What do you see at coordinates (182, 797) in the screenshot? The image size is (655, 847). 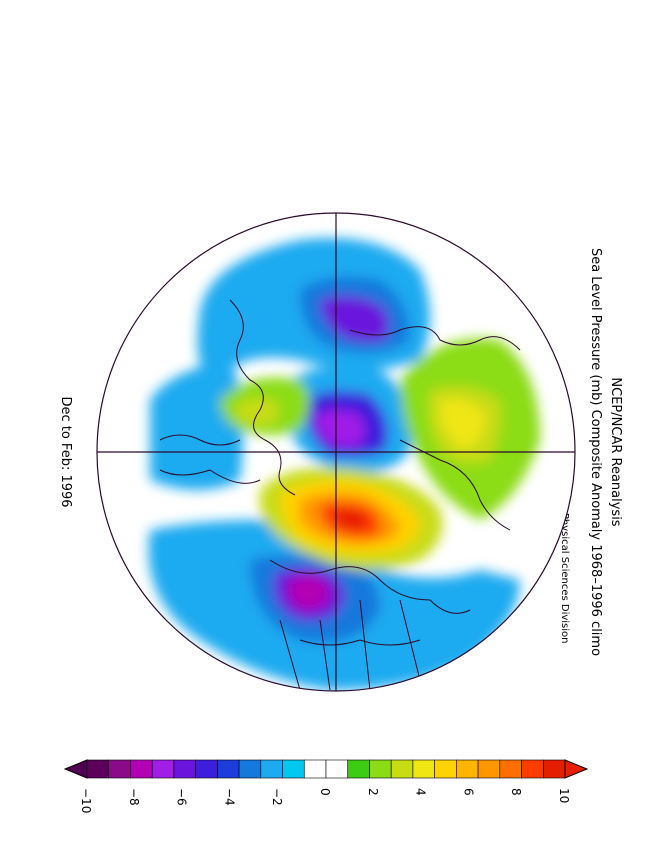 I see `colorbar-tick-label: −6` at bounding box center [182, 797].